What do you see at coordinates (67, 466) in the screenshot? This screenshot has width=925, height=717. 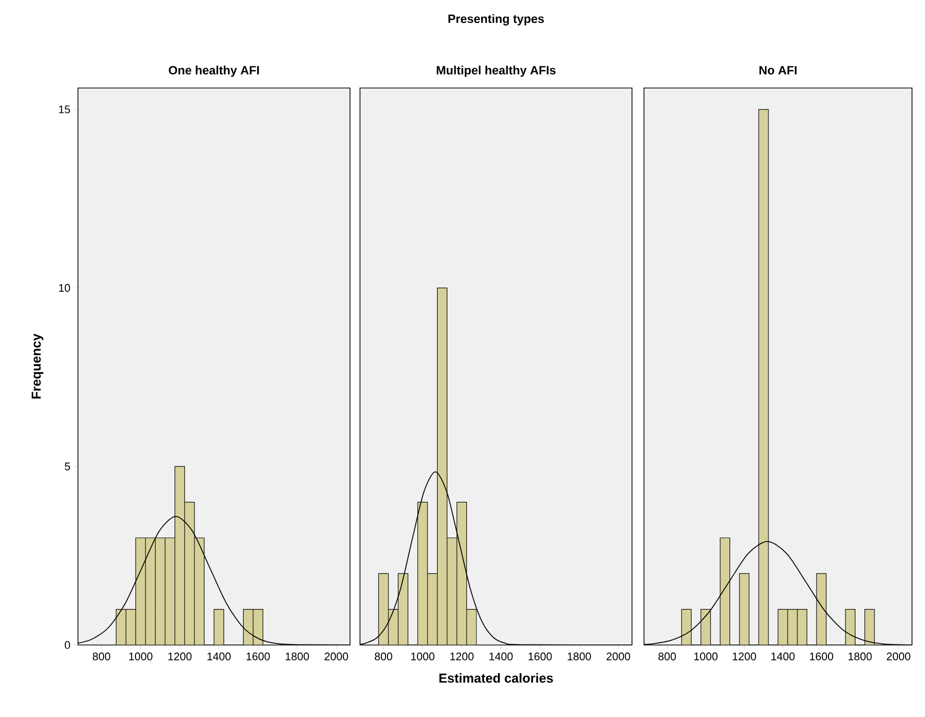 I see `y-tick-label: 5` at bounding box center [67, 466].